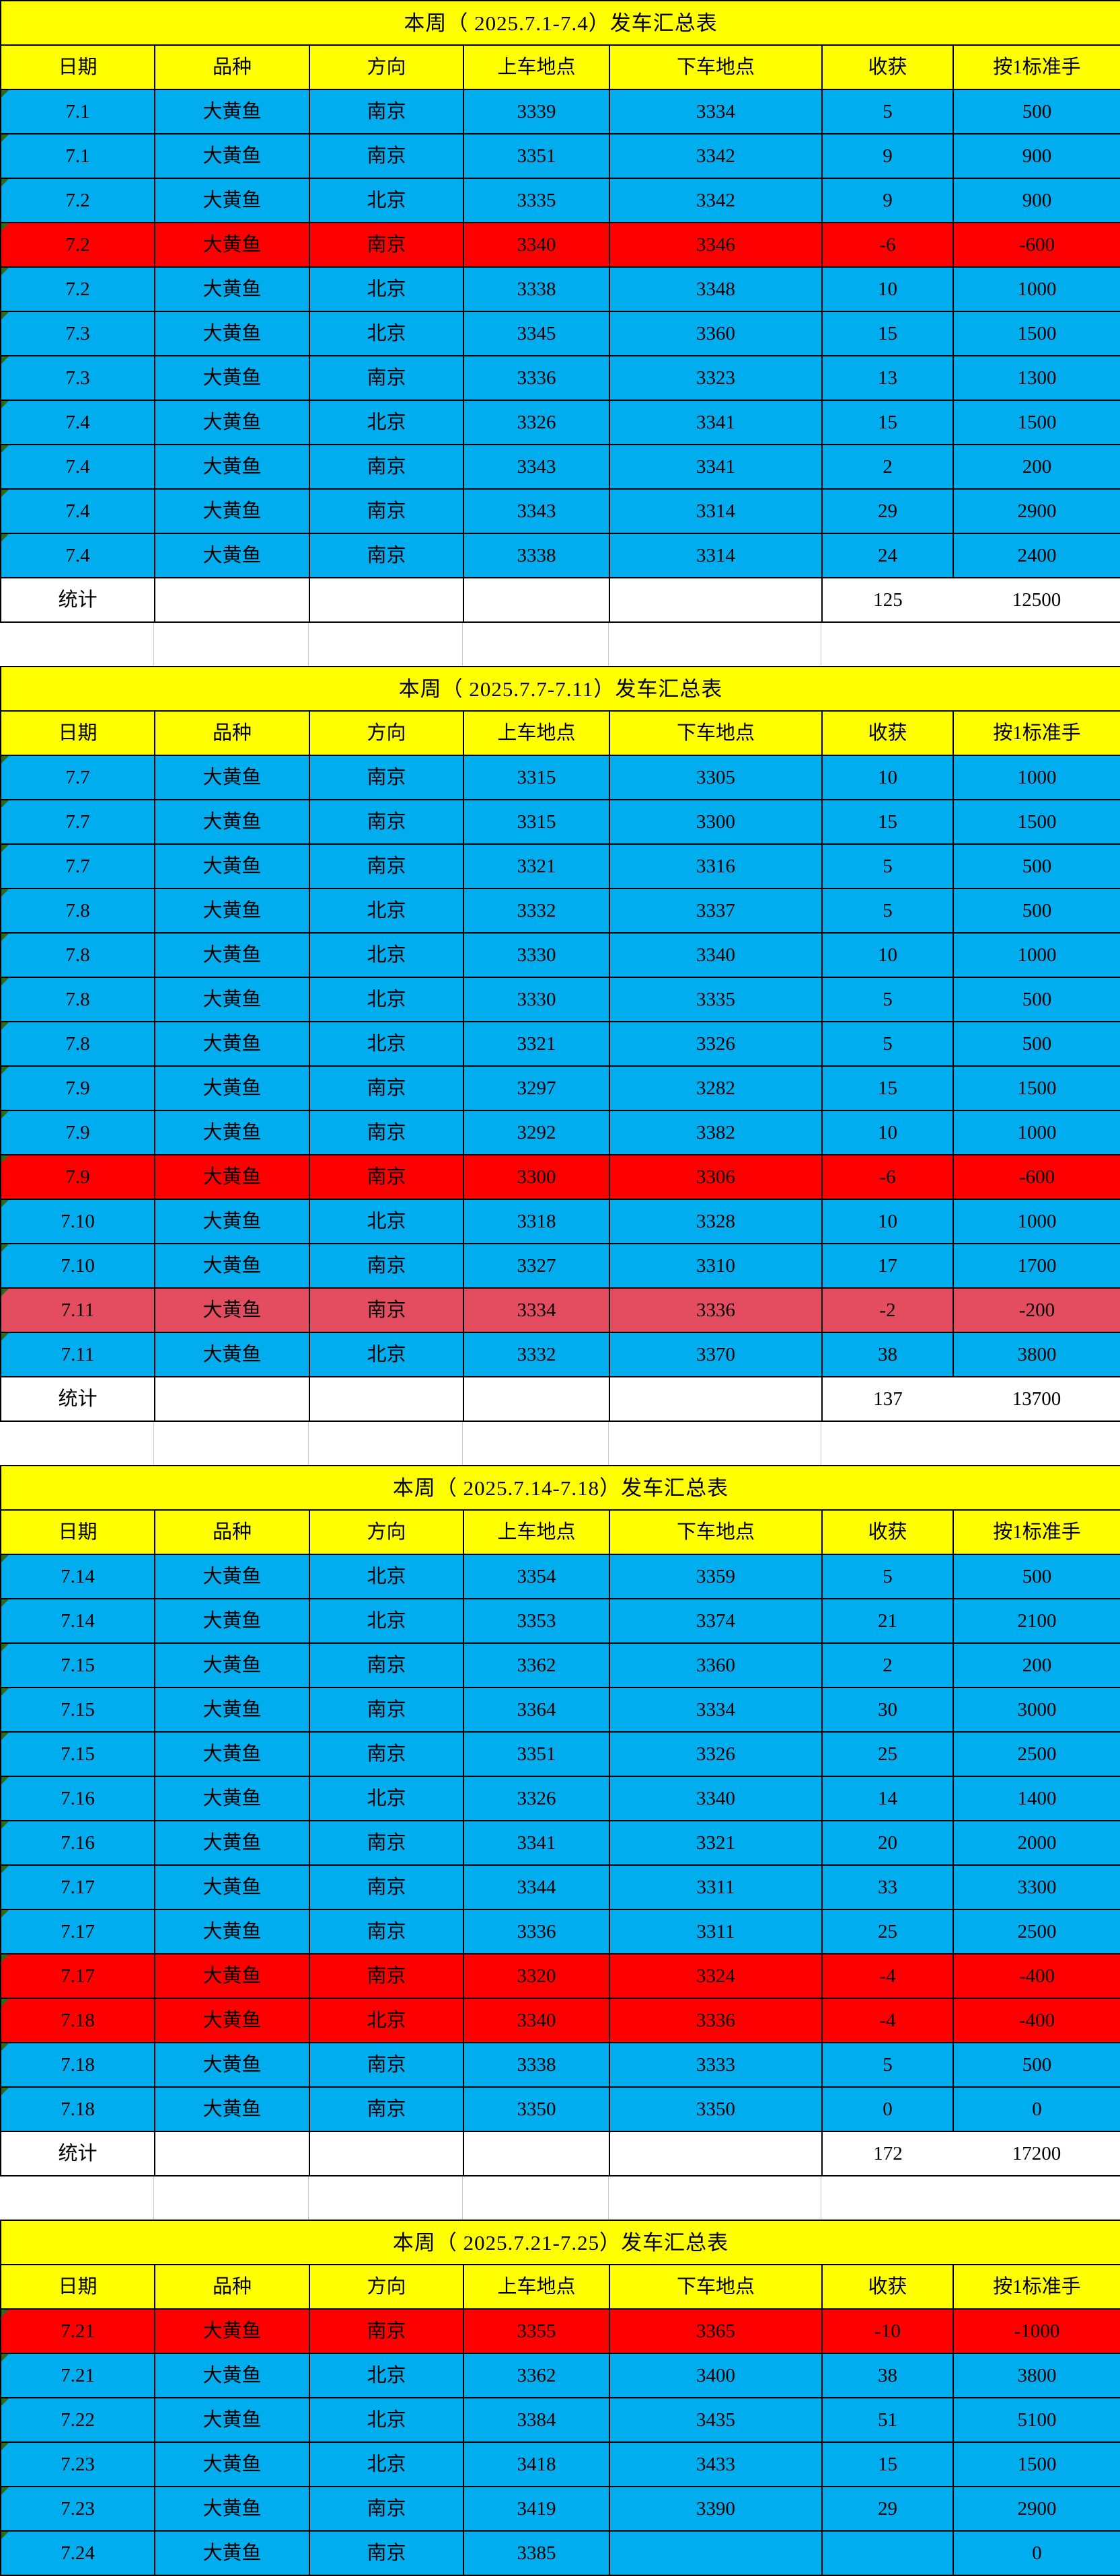 This screenshot has width=1120, height=2576. Describe the element at coordinates (1036, 1976) in the screenshot. I see `data-cell: -400` at that location.